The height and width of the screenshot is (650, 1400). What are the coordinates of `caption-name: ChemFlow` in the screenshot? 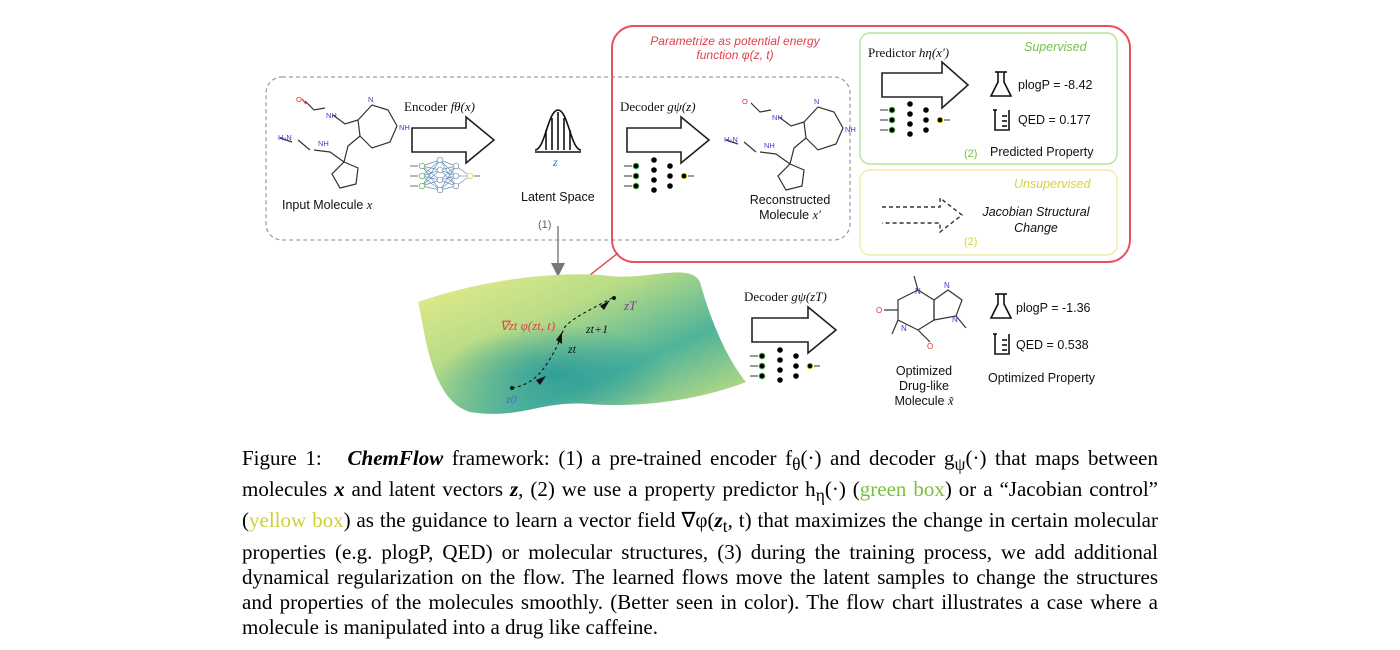 It's located at (395, 458).